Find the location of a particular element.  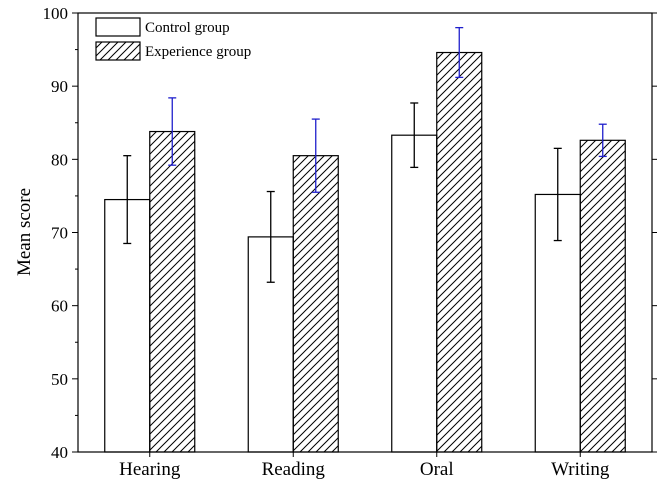

y-tick-label: 70 is located at coordinates (59, 233).